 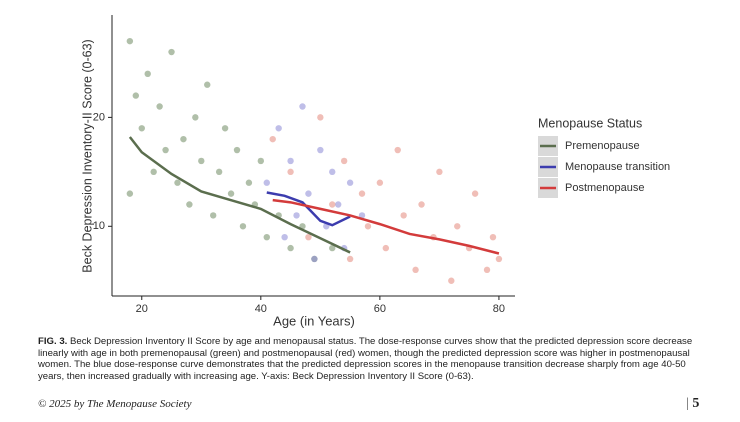 I want to click on page-number-text: 5, so click(x=696, y=403).